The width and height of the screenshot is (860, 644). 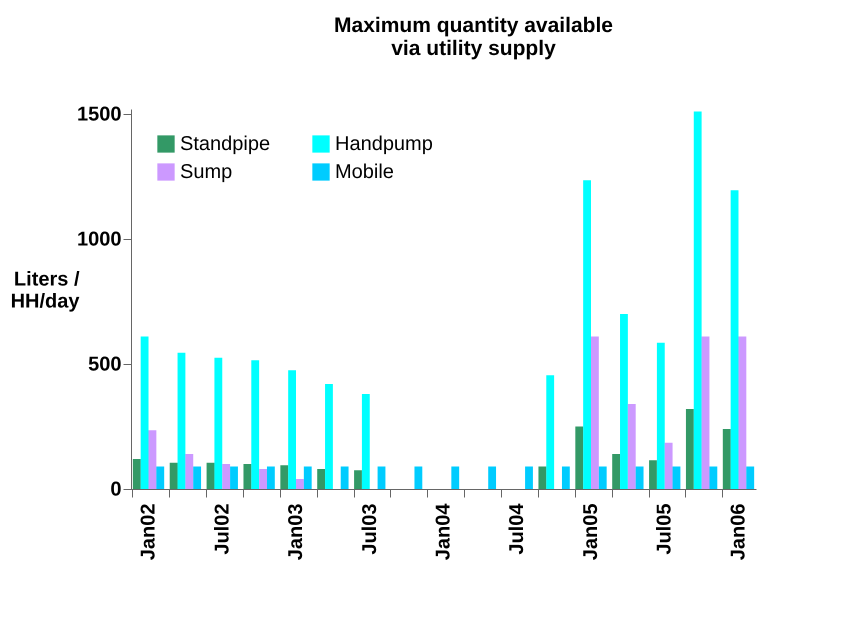 What do you see at coordinates (225, 144) in the screenshot?
I see `legend-label: Standpipe` at bounding box center [225, 144].